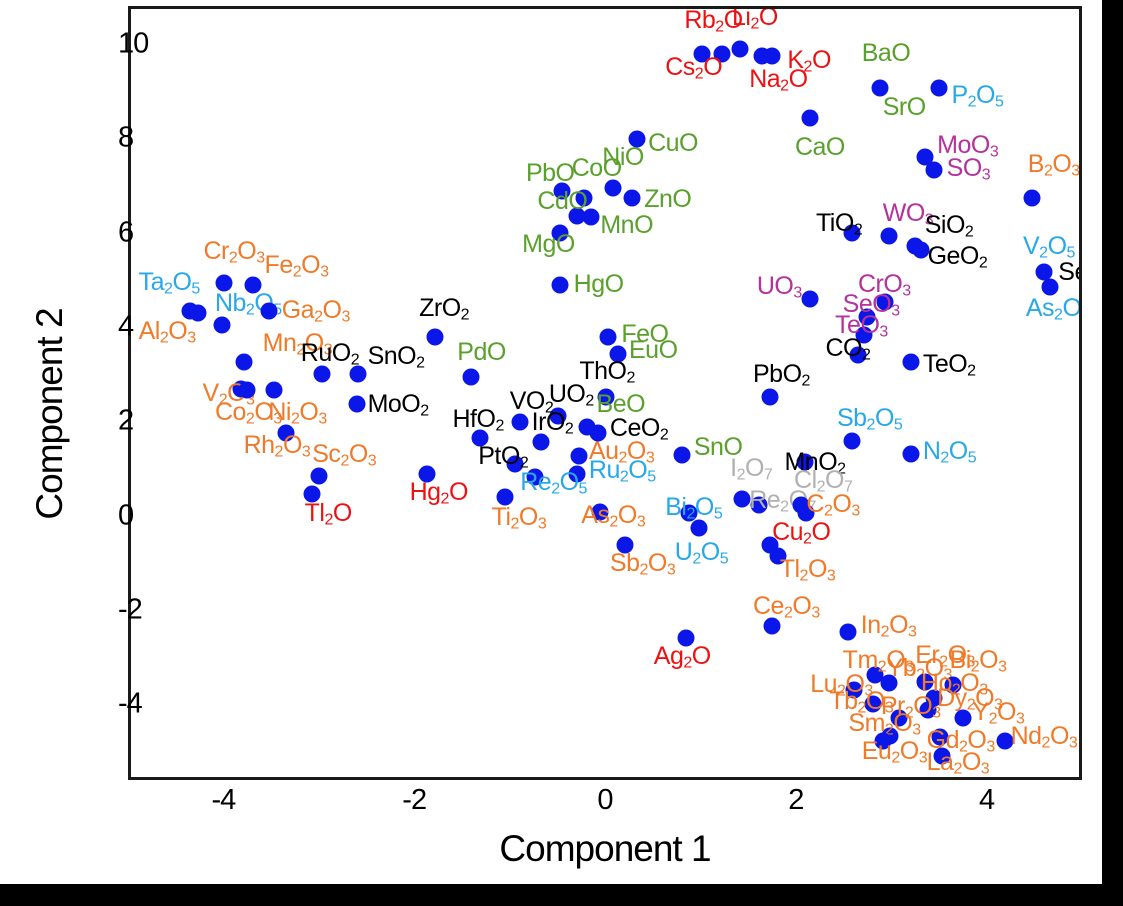  I want to click on point-label: ThO2, so click(607, 372).